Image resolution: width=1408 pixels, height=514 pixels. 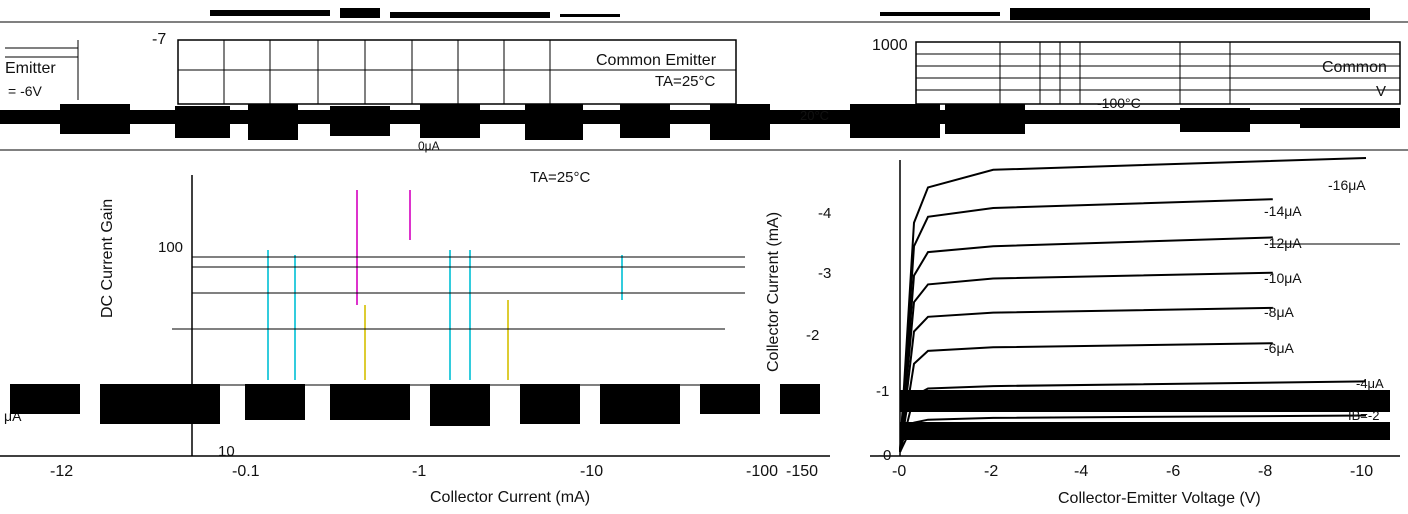 I want to click on ic-chart-top-fragment: 1000 Common V -100°C, so click(x=1136, y=74).